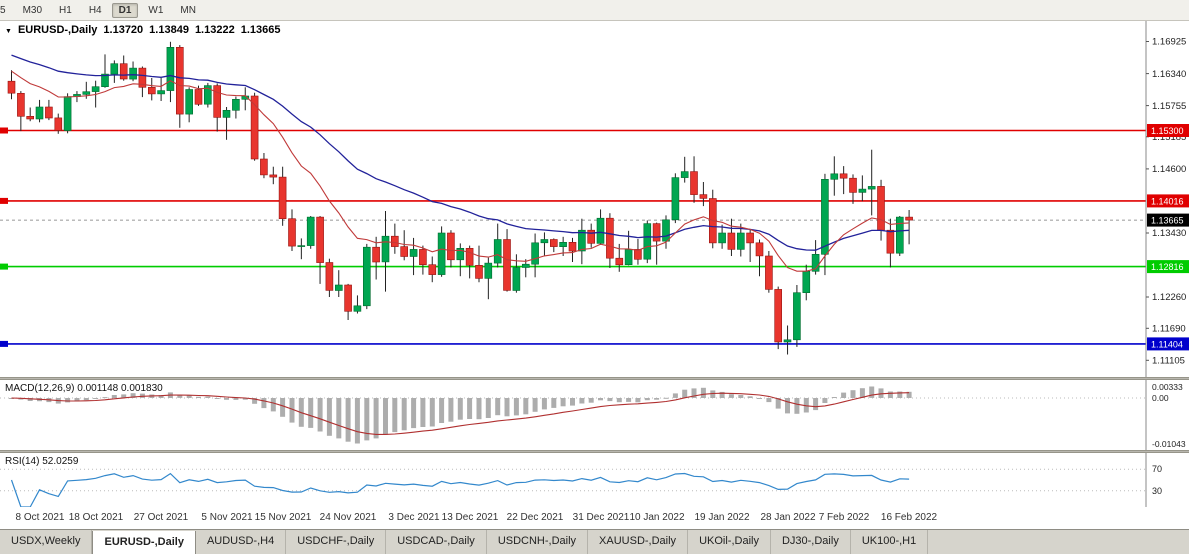  I want to click on rsi-pane-canvas: 70 30, so click(594, 480).